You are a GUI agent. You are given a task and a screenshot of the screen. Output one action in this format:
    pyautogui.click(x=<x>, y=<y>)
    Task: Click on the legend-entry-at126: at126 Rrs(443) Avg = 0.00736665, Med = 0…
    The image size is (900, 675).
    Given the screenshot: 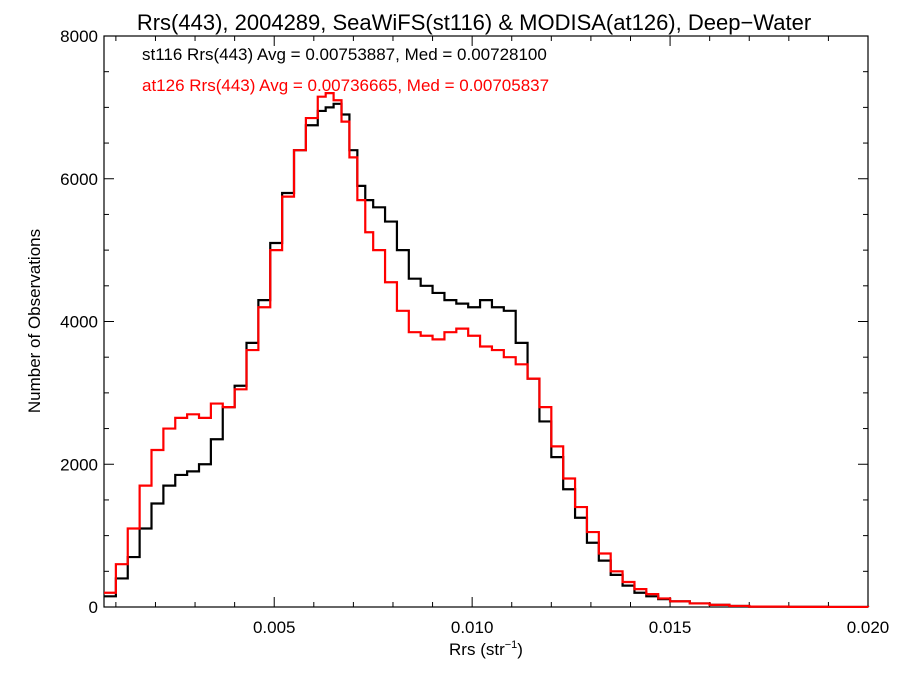 What is the action you would take?
    pyautogui.click(x=345, y=85)
    